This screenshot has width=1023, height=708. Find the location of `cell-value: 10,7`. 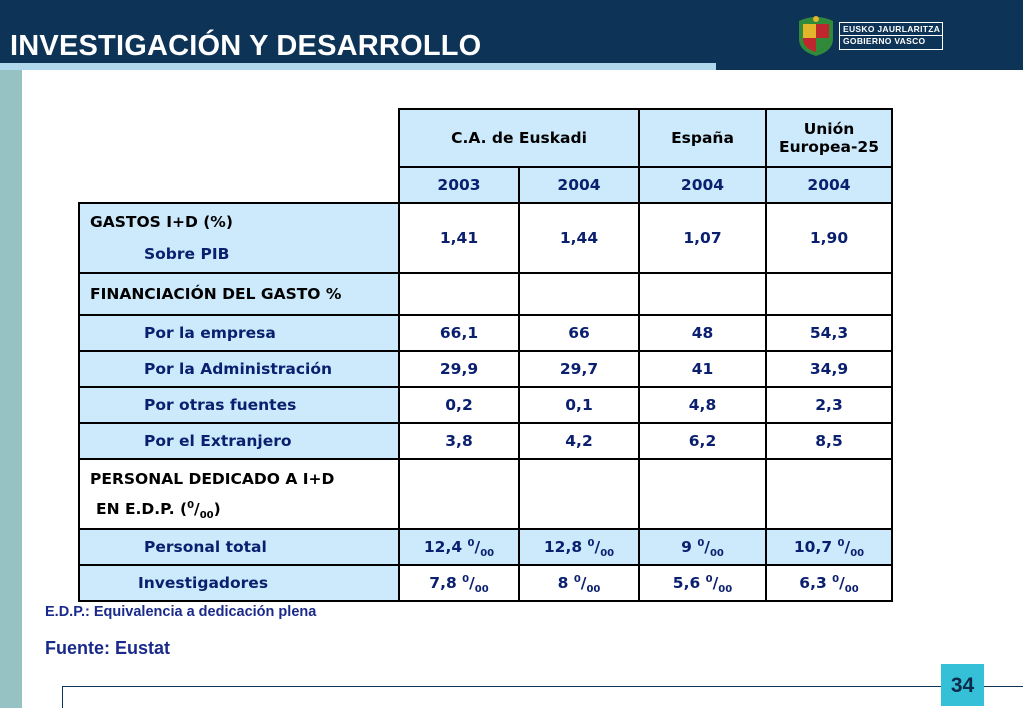

cell-value: 10,7 is located at coordinates (813, 547).